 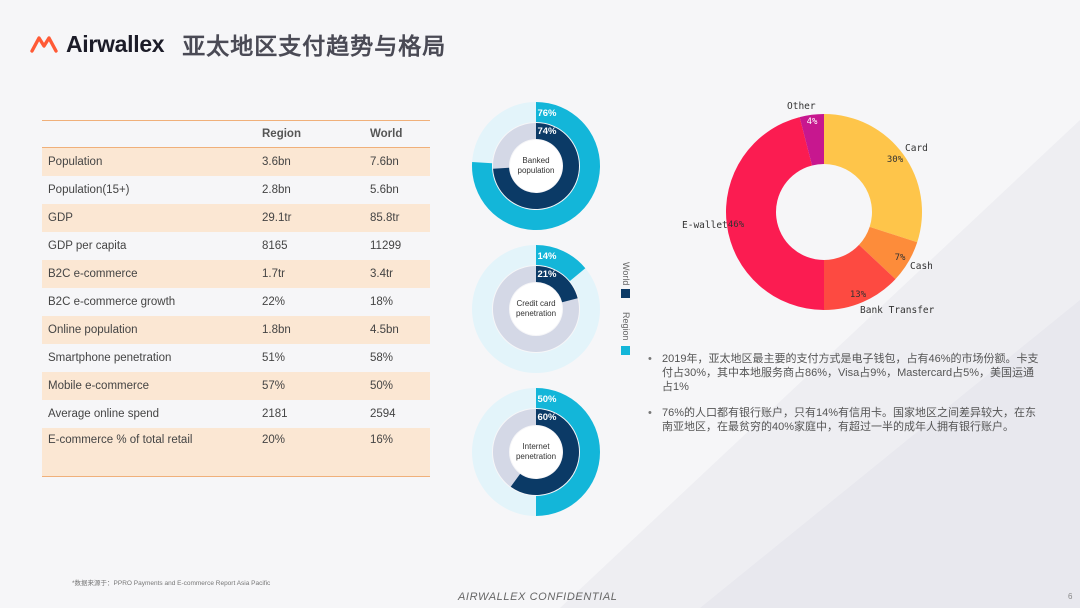 What do you see at coordinates (625, 293) in the screenshot?
I see `legend-swatch-world` at bounding box center [625, 293].